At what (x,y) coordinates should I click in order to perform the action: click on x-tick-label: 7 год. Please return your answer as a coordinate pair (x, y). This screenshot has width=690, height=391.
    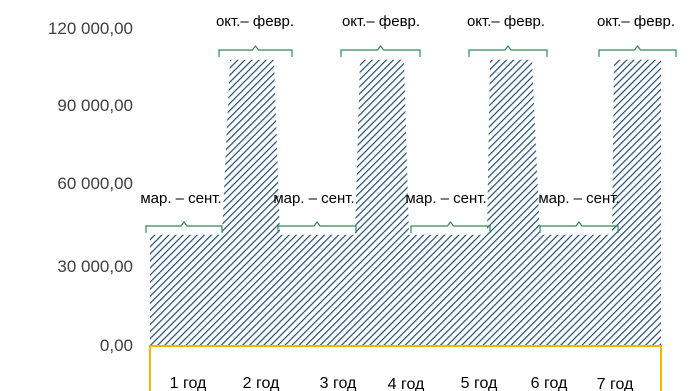
    Looking at the image, I should click on (615, 383).